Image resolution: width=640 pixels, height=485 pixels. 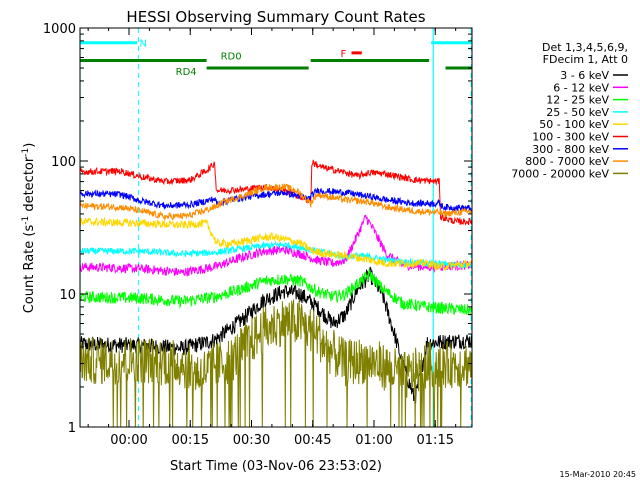 I want to click on legend-label: 7000 - 20000 keV, so click(x=560, y=173).